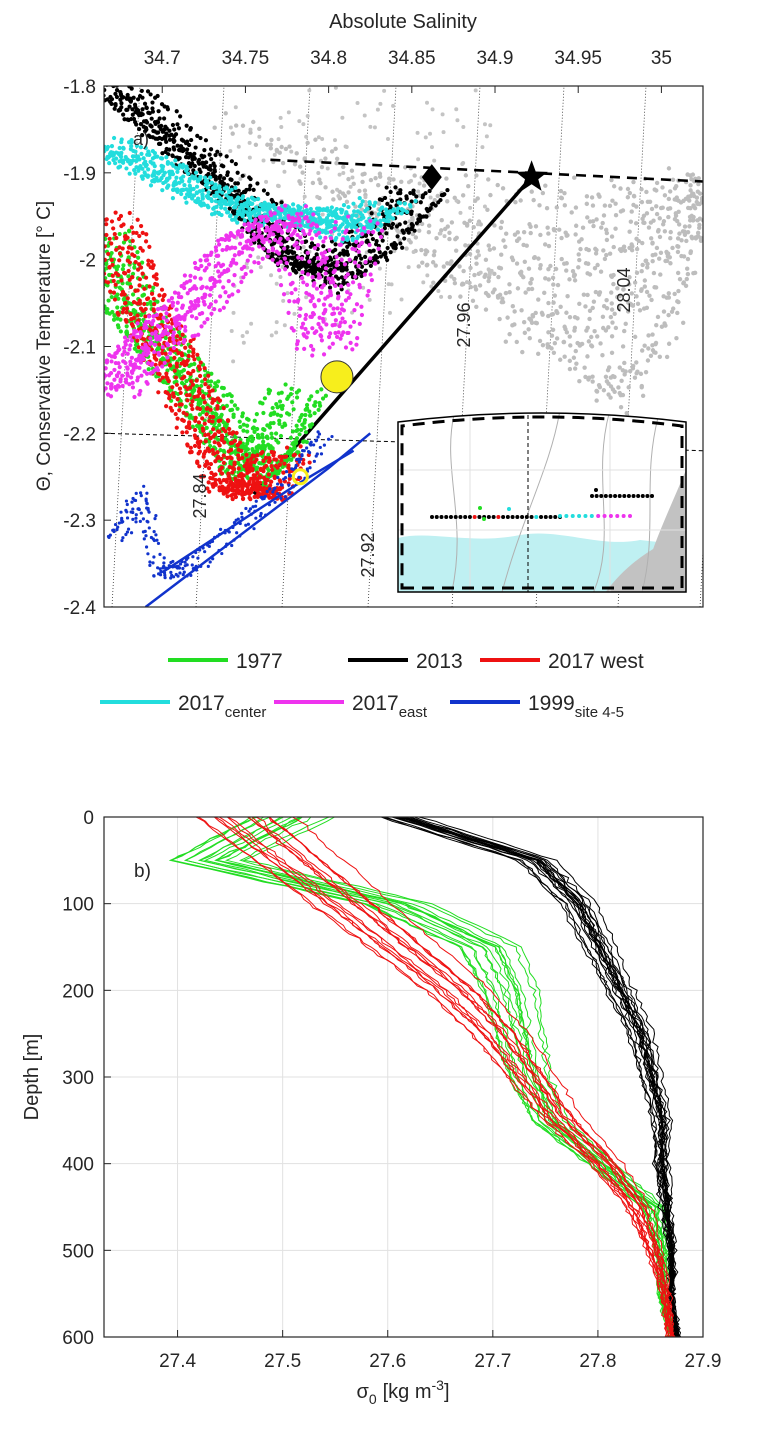  What do you see at coordinates (162, 58) in the screenshot?
I see `x2-tick-label: 34.7` at bounding box center [162, 58].